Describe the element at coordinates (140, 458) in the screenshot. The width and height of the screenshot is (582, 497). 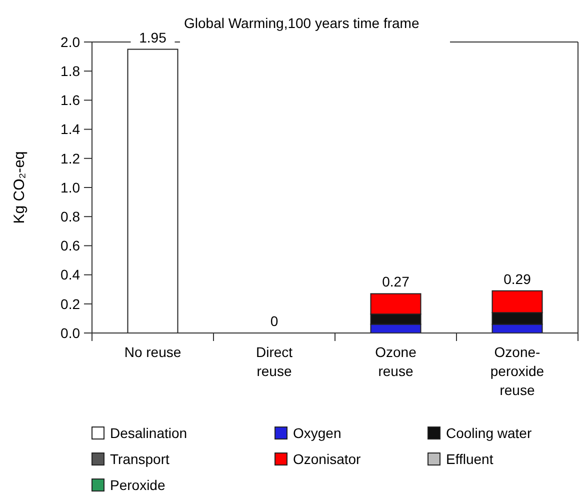
I see `legend-label: Transport` at that location.